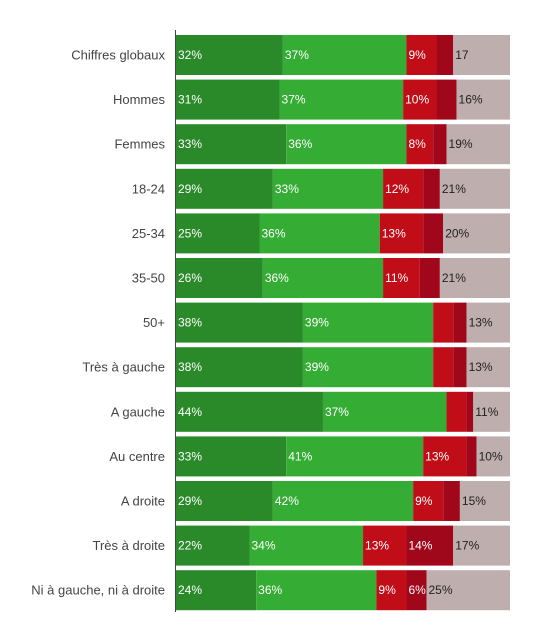  What do you see at coordinates (190, 144) in the screenshot?
I see `data-label: 33%` at bounding box center [190, 144].